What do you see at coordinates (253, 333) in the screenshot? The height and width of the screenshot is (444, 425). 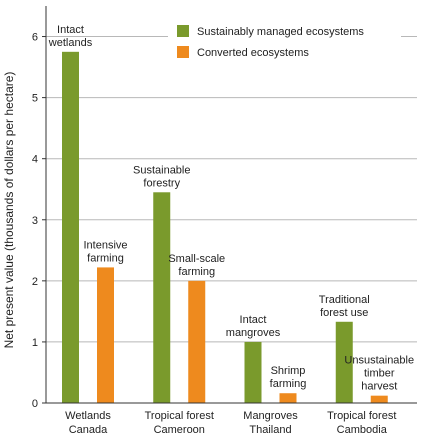 I see `bar-annotation: mangroves` at bounding box center [253, 333].